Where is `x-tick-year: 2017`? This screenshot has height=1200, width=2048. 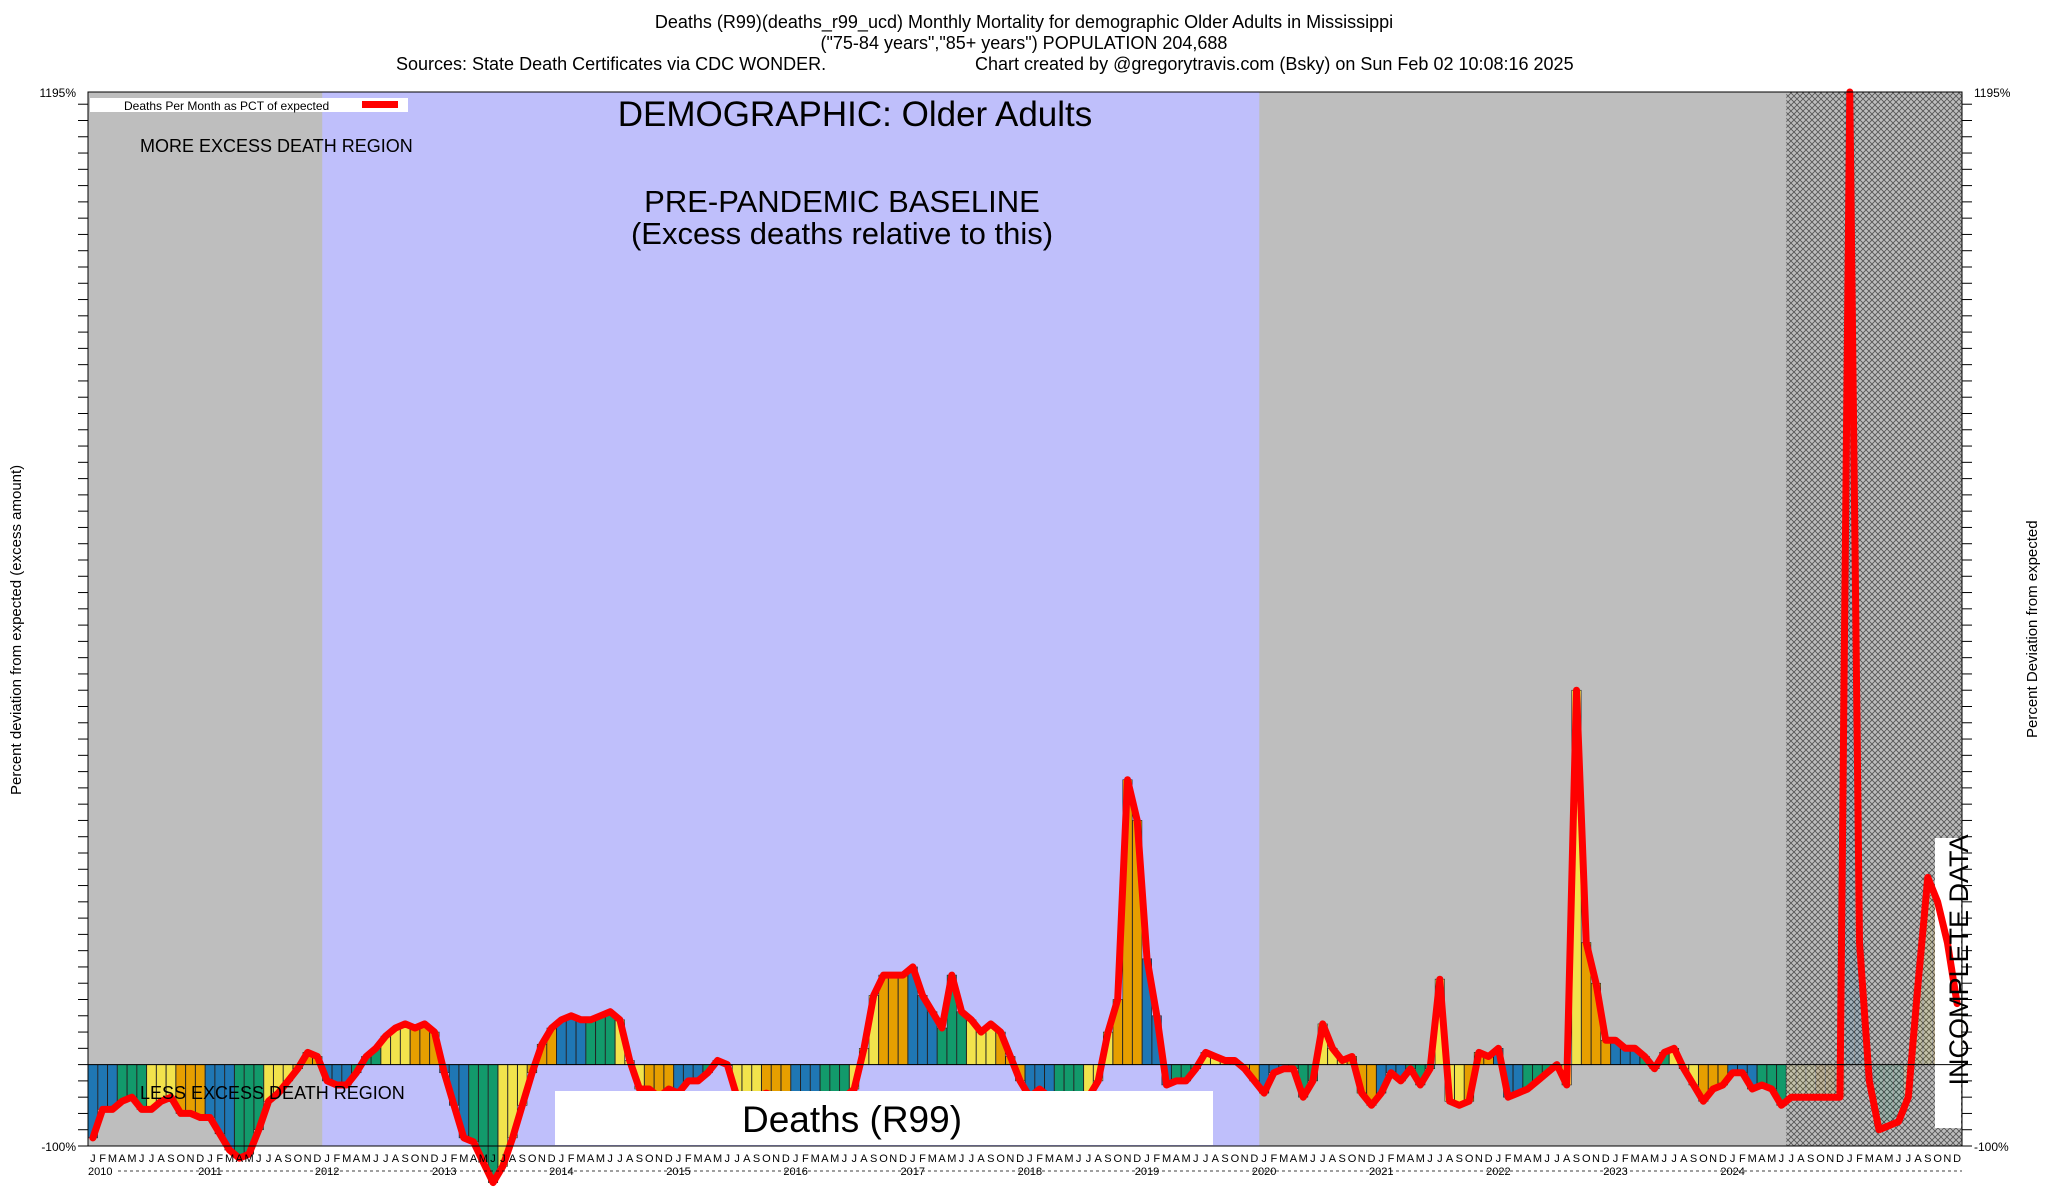
x-tick-year: 2017 is located at coordinates (913, 1172).